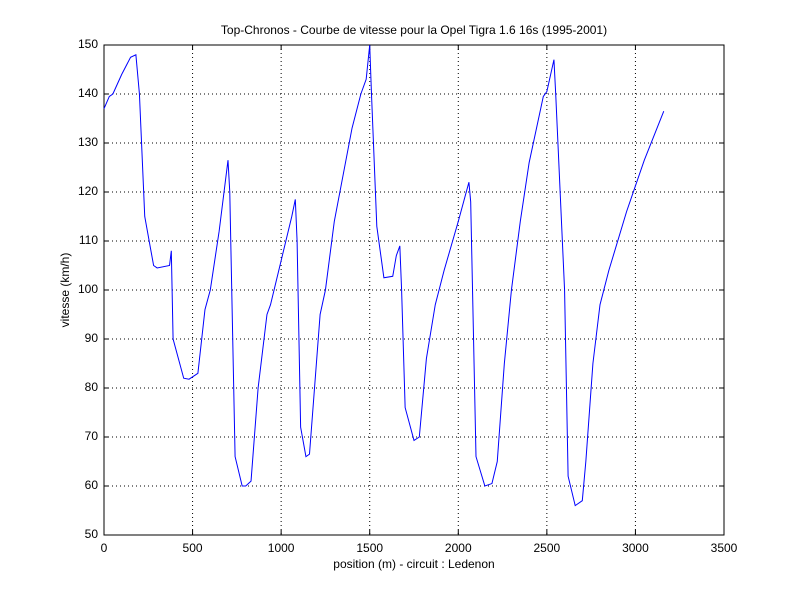  Describe the element at coordinates (458, 548) in the screenshot. I see `x-tick-label: 2000` at that location.